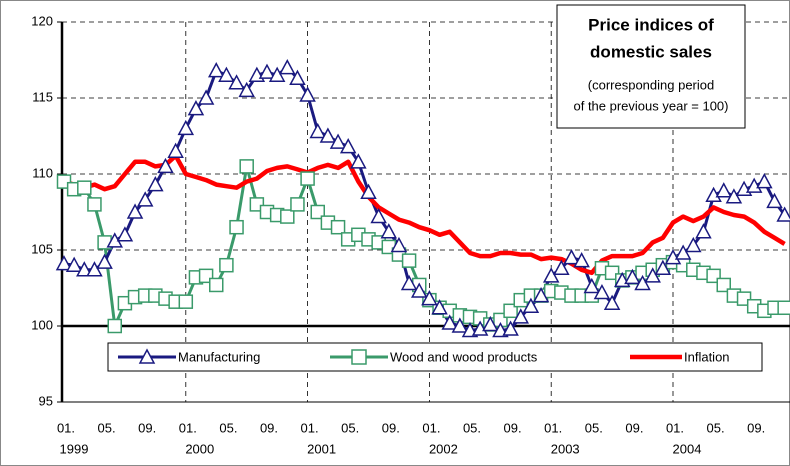 This screenshot has width=790, height=466. Describe the element at coordinates (219, 356) in the screenshot. I see `legend-label: Manufacturing` at that location.